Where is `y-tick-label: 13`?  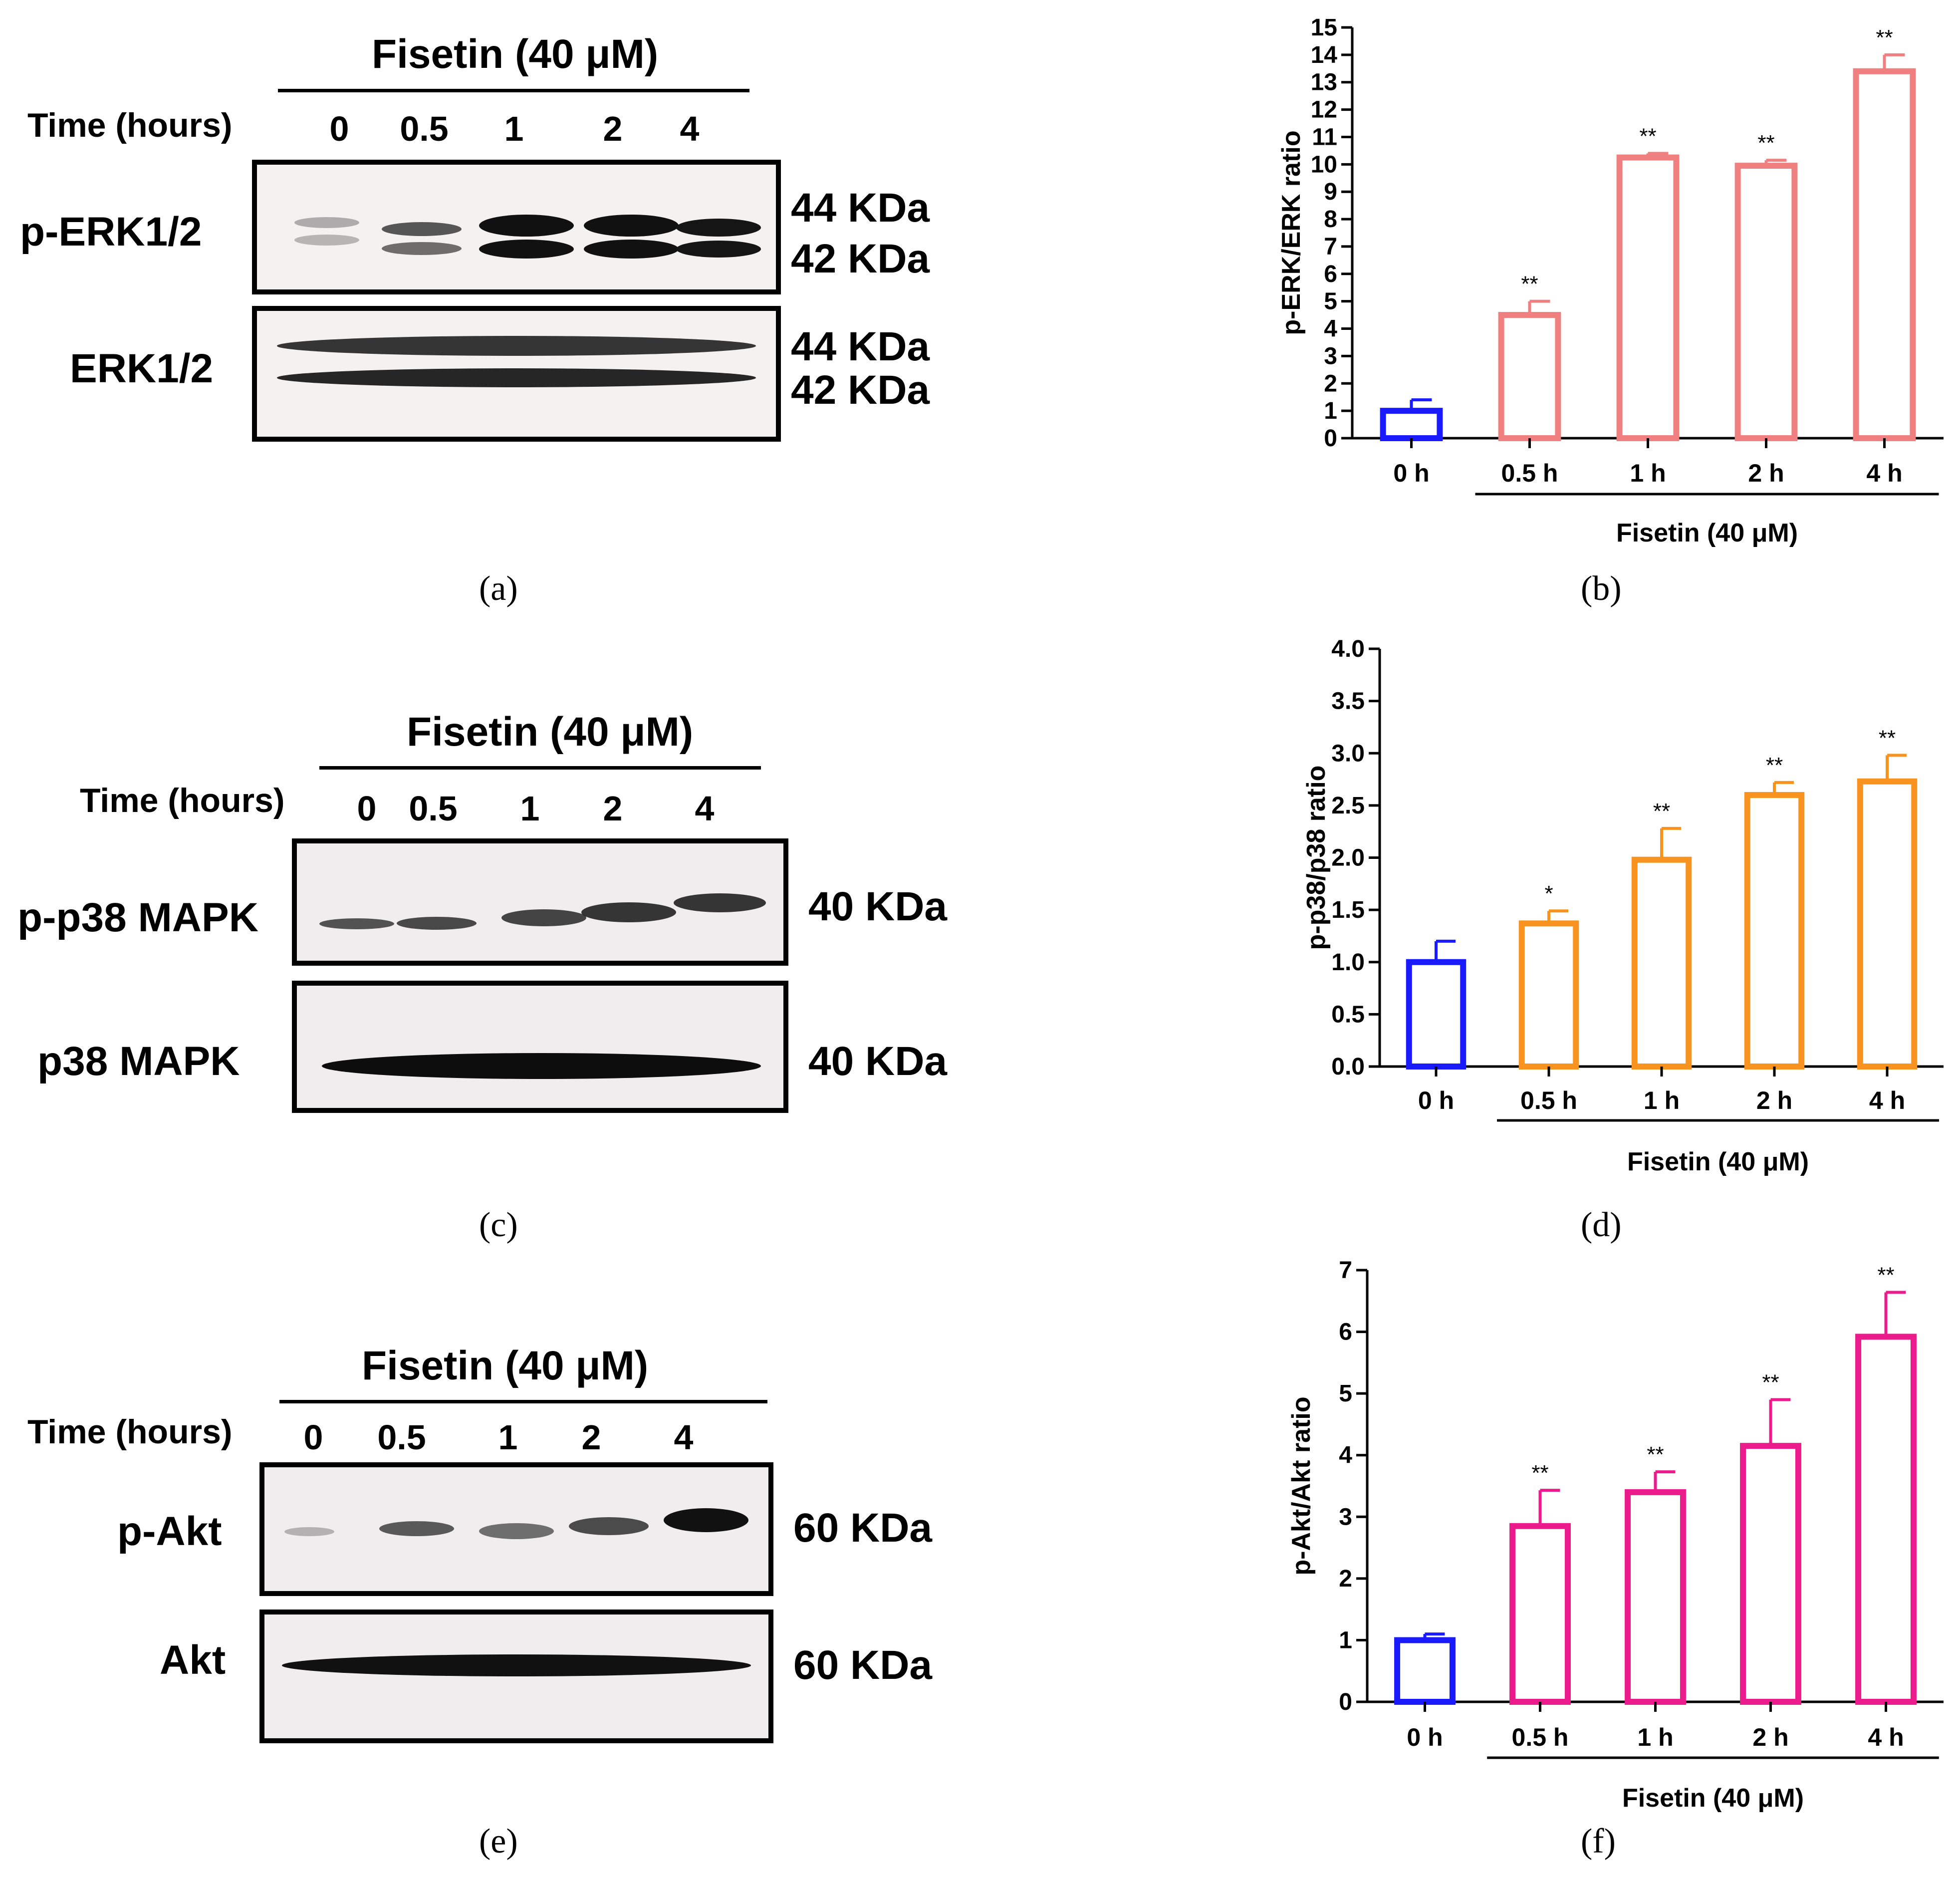
y-tick-label: 13 is located at coordinates (1324, 82).